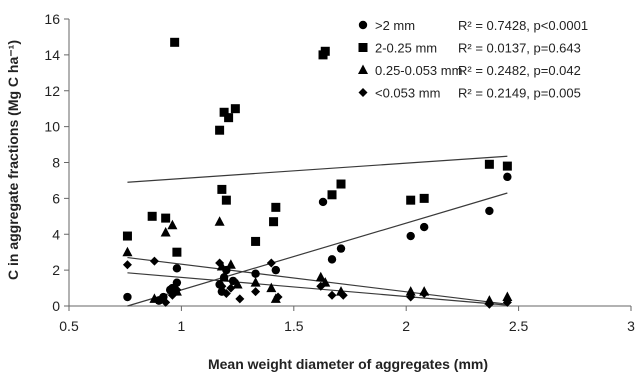 This screenshot has height=376, width=640. What do you see at coordinates (363, 25) in the screenshot?
I see `legend-marker-circle` at bounding box center [363, 25].